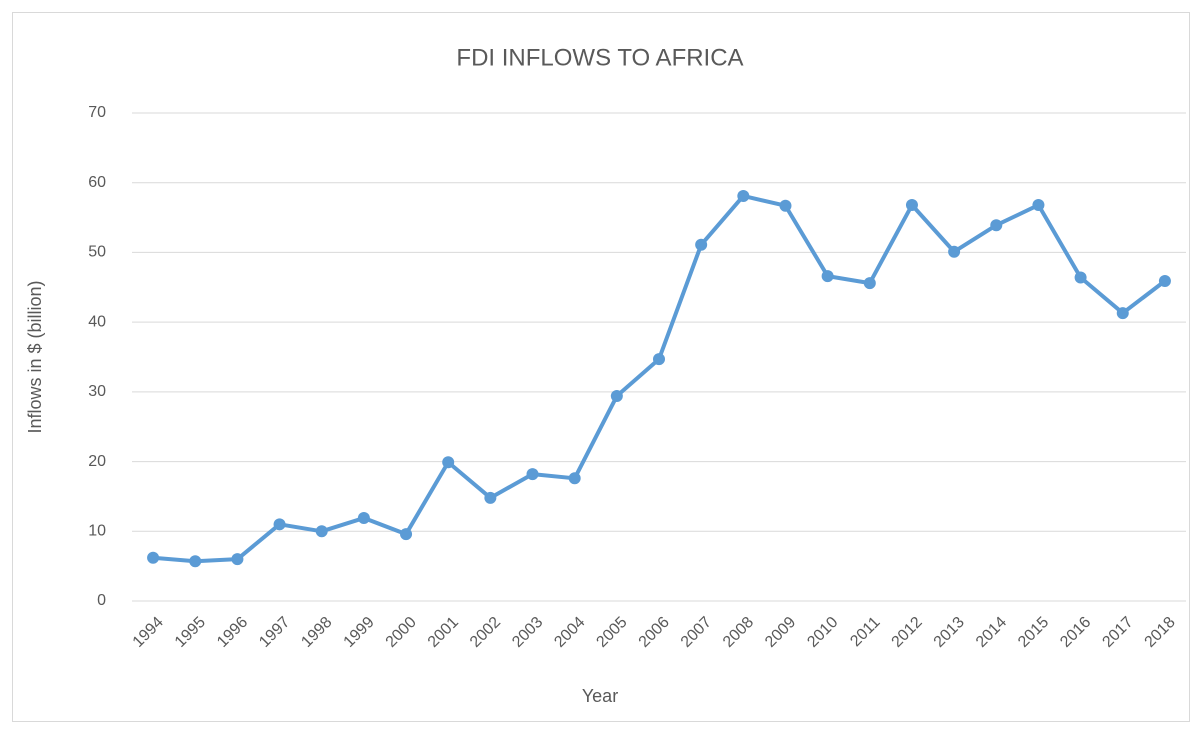 This screenshot has height=735, width=1202. I want to click on y-tick-label: 10, so click(97, 531).